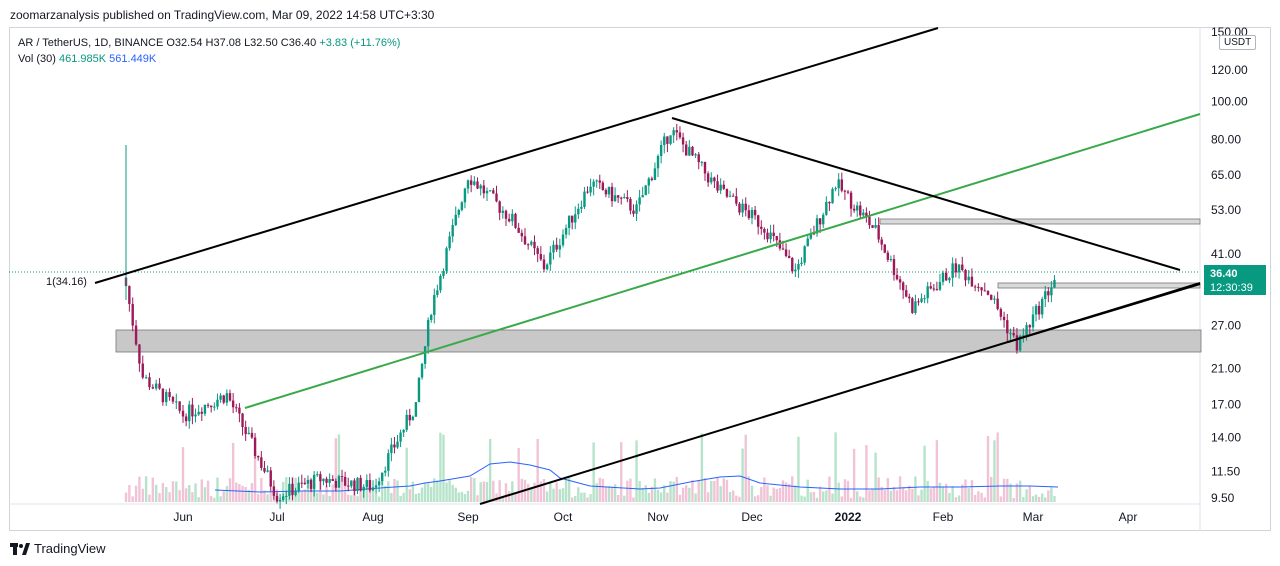 This screenshot has width=1280, height=566. Describe the element at coordinates (1226, 254) in the screenshot. I see `y-tick-label: 41.00` at that location.